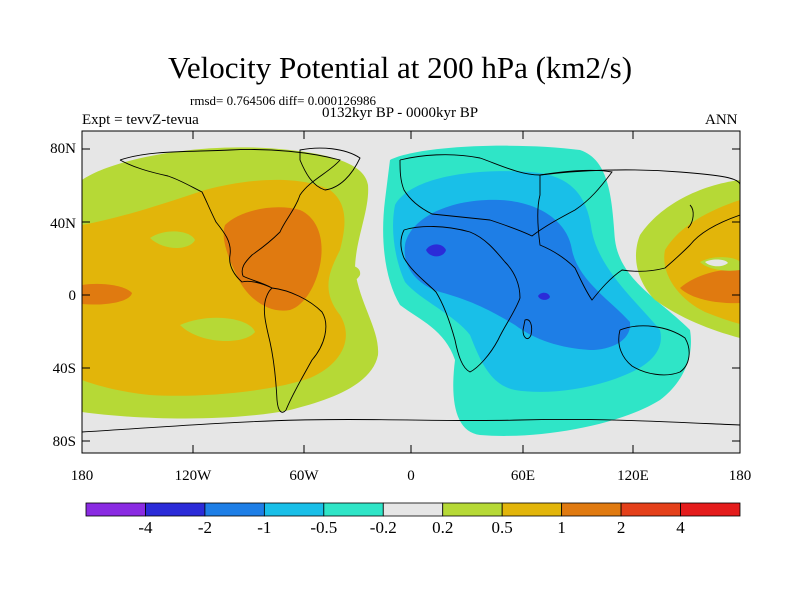 This screenshot has height=600, width=800. What do you see at coordinates (304, 476) in the screenshot?
I see `lon-tick-label: 60W` at bounding box center [304, 476].